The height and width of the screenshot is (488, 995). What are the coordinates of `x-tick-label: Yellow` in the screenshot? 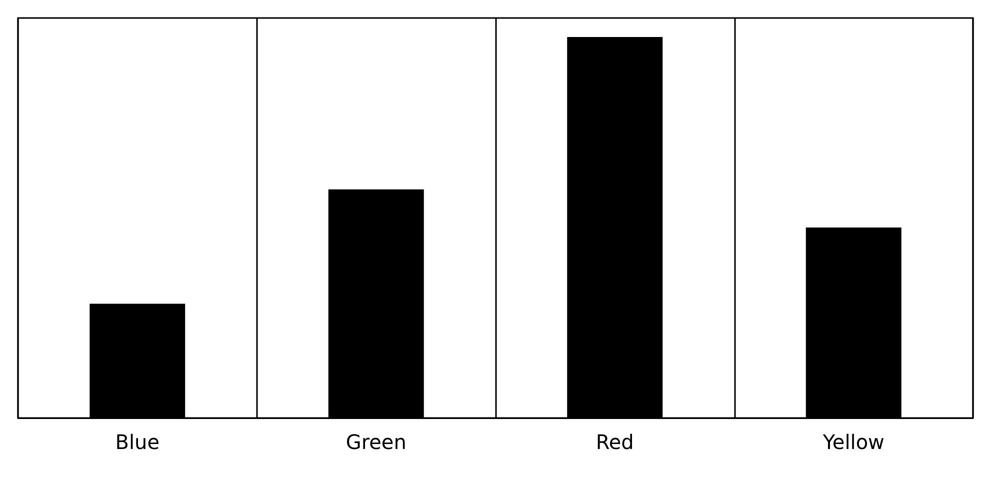 It's located at (853, 442).